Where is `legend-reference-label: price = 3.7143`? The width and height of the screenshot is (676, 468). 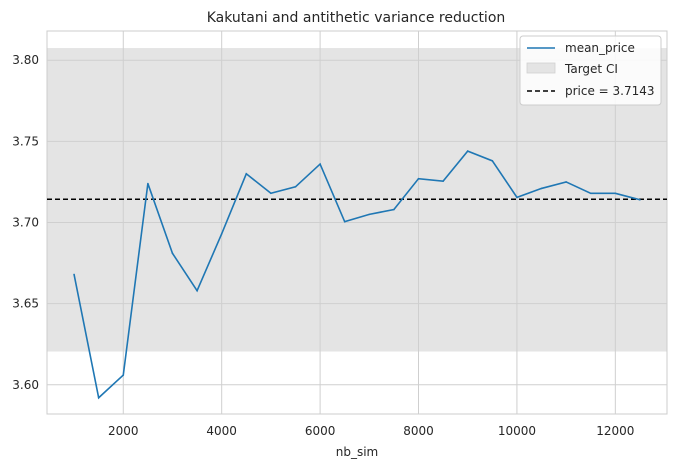
legend-reference-label: price = 3.7143 is located at coordinates (610, 91).